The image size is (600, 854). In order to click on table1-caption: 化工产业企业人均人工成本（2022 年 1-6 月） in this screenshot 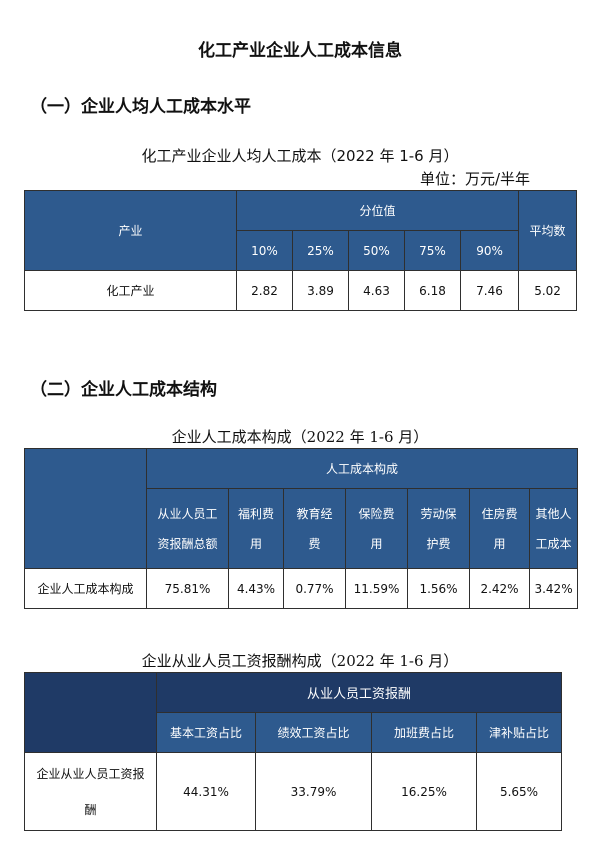, I will do `click(300, 156)`.